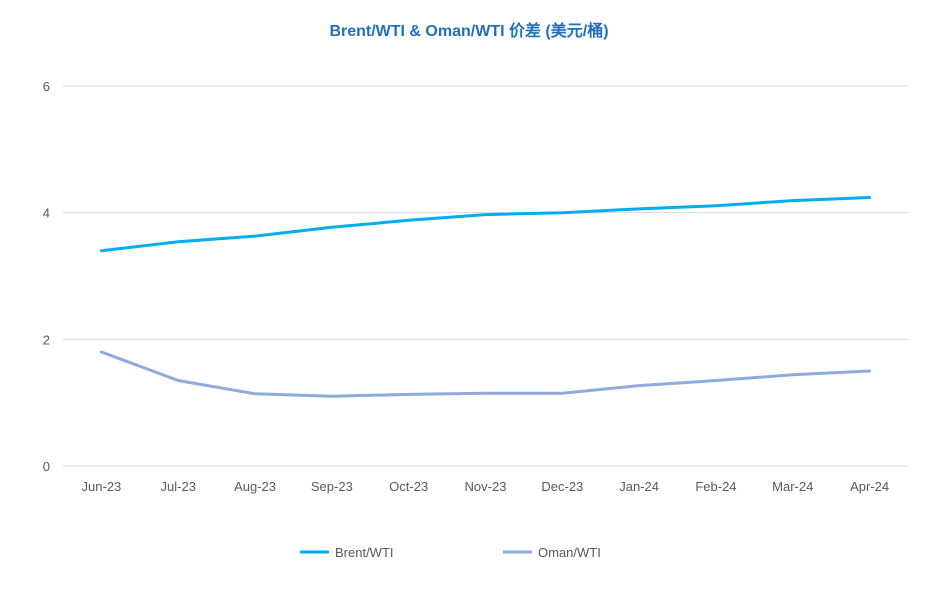 This screenshot has height=601, width=937. What do you see at coordinates (639, 486) in the screenshot?
I see `x-tick-label: Jan-24` at bounding box center [639, 486].